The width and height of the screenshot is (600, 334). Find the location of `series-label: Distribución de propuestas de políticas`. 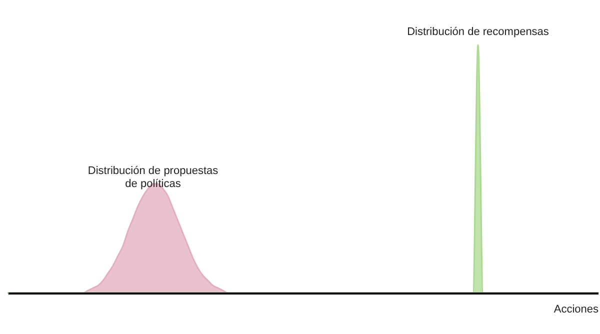

series-label: Distribución de propuestas de políticas is located at coordinates (153, 177).